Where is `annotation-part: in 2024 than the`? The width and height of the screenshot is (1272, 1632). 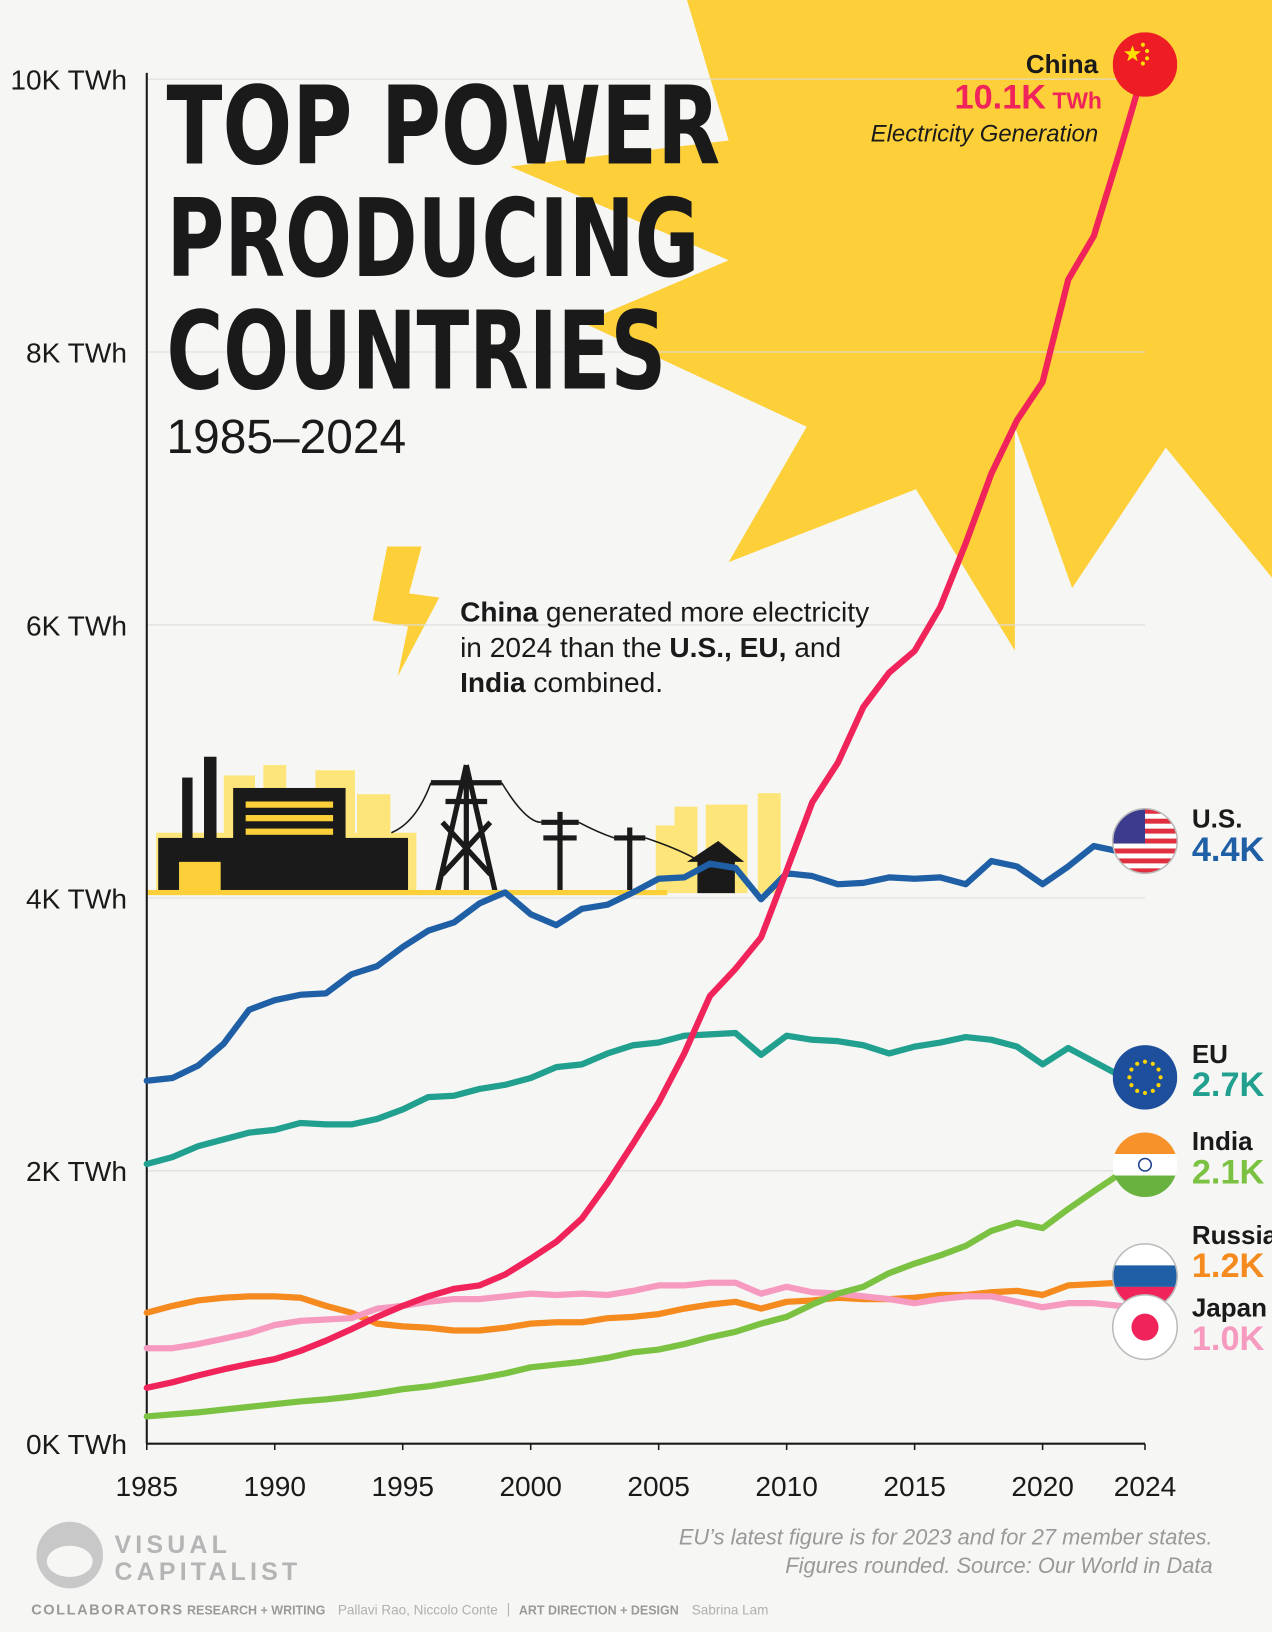
annotation-part: in 2024 than the is located at coordinates (564, 647).